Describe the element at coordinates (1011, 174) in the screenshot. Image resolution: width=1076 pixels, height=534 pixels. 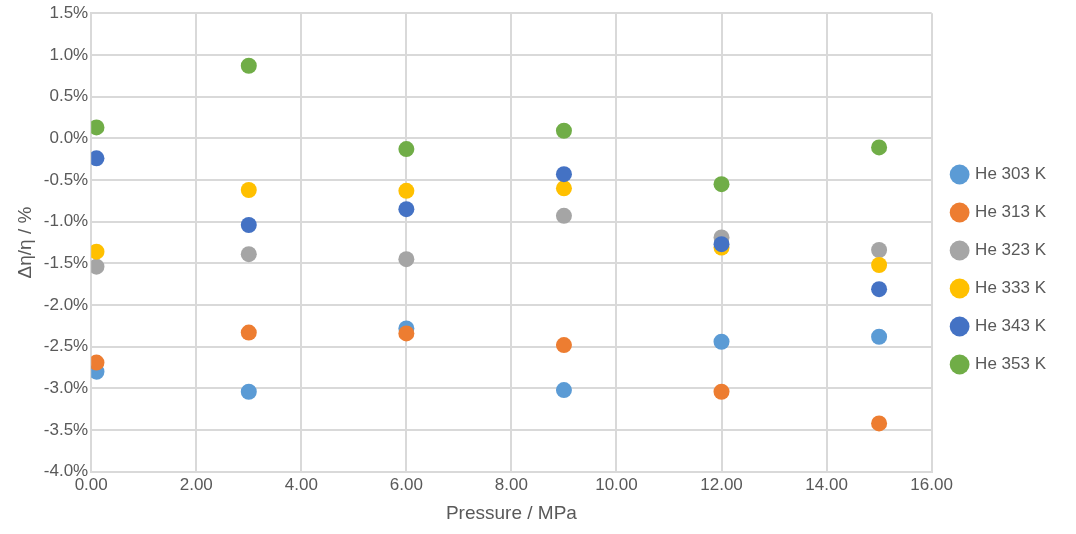
I see `legend-label: He 303 K` at that location.